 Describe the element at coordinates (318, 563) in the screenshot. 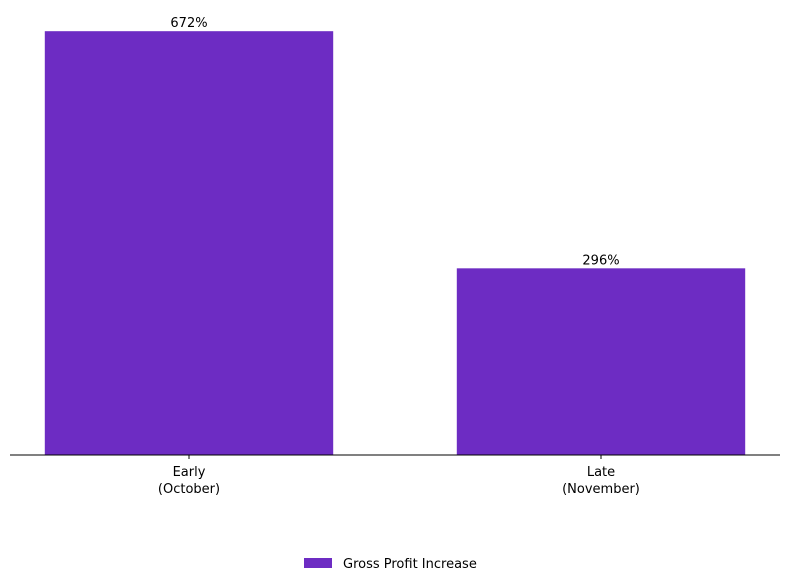

I see `legend-swatch` at that location.